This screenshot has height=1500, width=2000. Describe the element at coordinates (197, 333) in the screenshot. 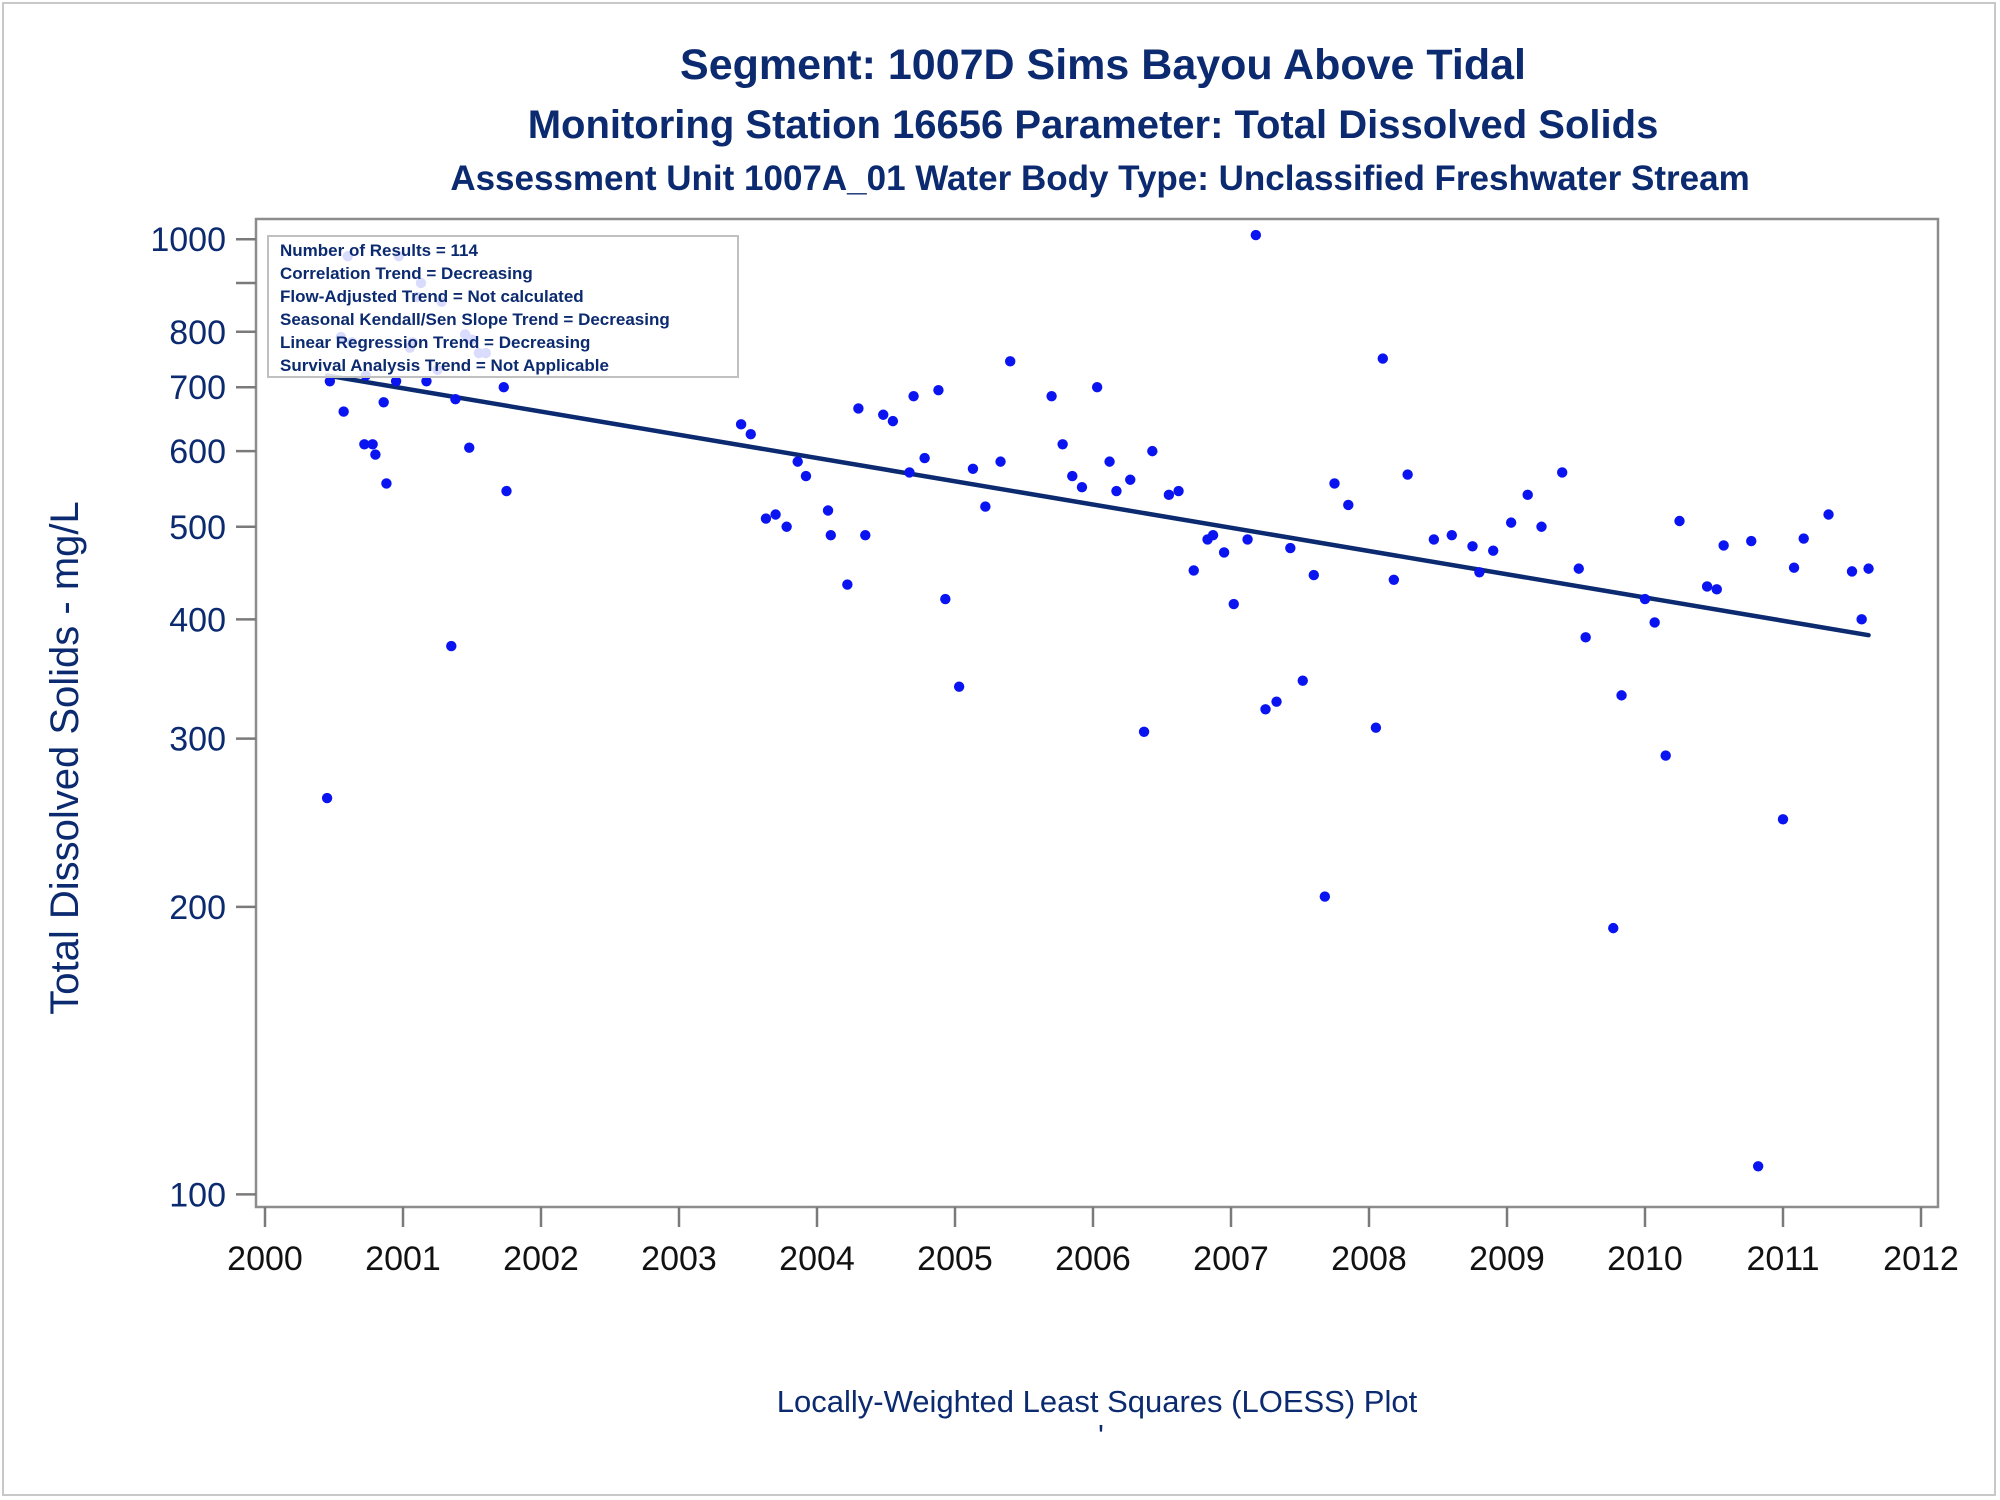

I see `y-tick-label: 800` at that location.